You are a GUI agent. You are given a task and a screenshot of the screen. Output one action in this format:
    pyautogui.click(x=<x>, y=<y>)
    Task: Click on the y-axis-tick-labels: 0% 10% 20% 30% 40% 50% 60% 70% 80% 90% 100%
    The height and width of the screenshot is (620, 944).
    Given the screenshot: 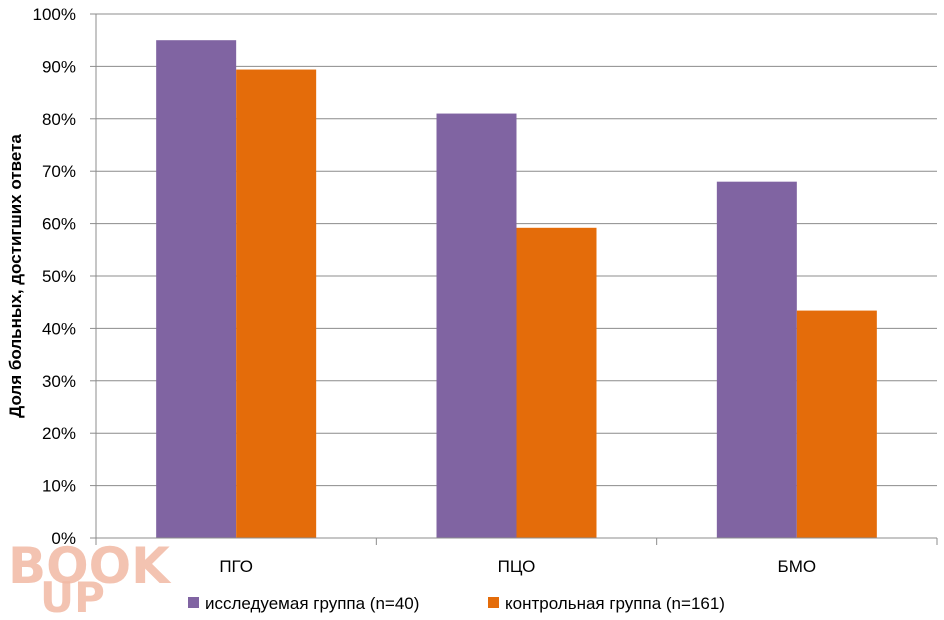 What is the action you would take?
    pyautogui.click(x=54, y=276)
    